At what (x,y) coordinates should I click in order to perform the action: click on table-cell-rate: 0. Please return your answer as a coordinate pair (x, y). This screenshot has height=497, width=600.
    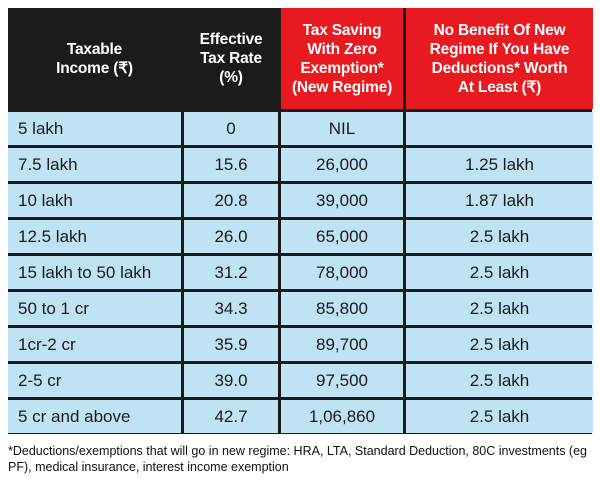
    Looking at the image, I should click on (231, 128).